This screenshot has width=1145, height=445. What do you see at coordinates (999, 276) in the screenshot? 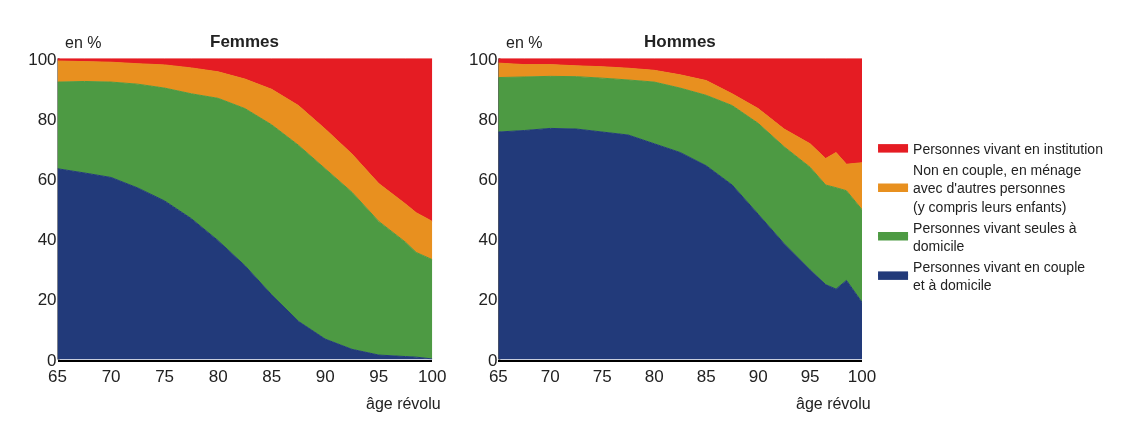
I see `legend-label: Personnes vivant en couple et à domicile` at bounding box center [999, 276].